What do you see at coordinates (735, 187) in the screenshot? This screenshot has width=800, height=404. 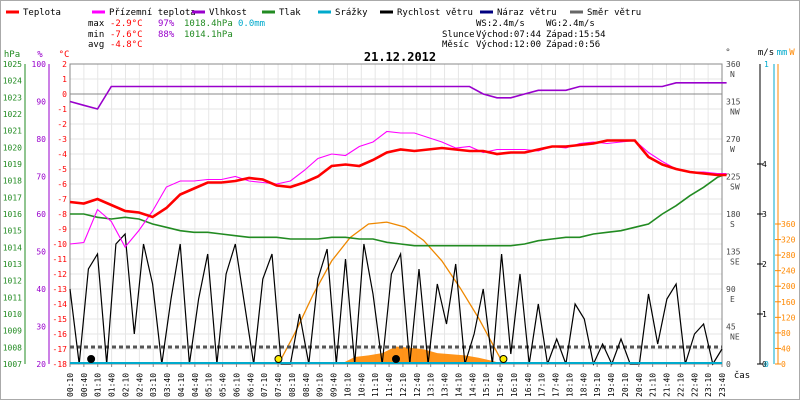 I see `dir-name: SW` at bounding box center [735, 187].